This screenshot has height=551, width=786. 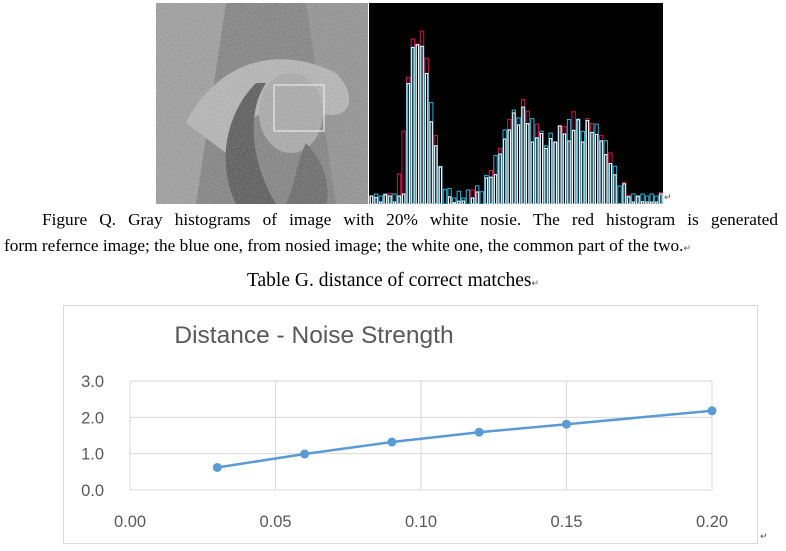 I want to click on gray-histogram, so click(x=516, y=103).